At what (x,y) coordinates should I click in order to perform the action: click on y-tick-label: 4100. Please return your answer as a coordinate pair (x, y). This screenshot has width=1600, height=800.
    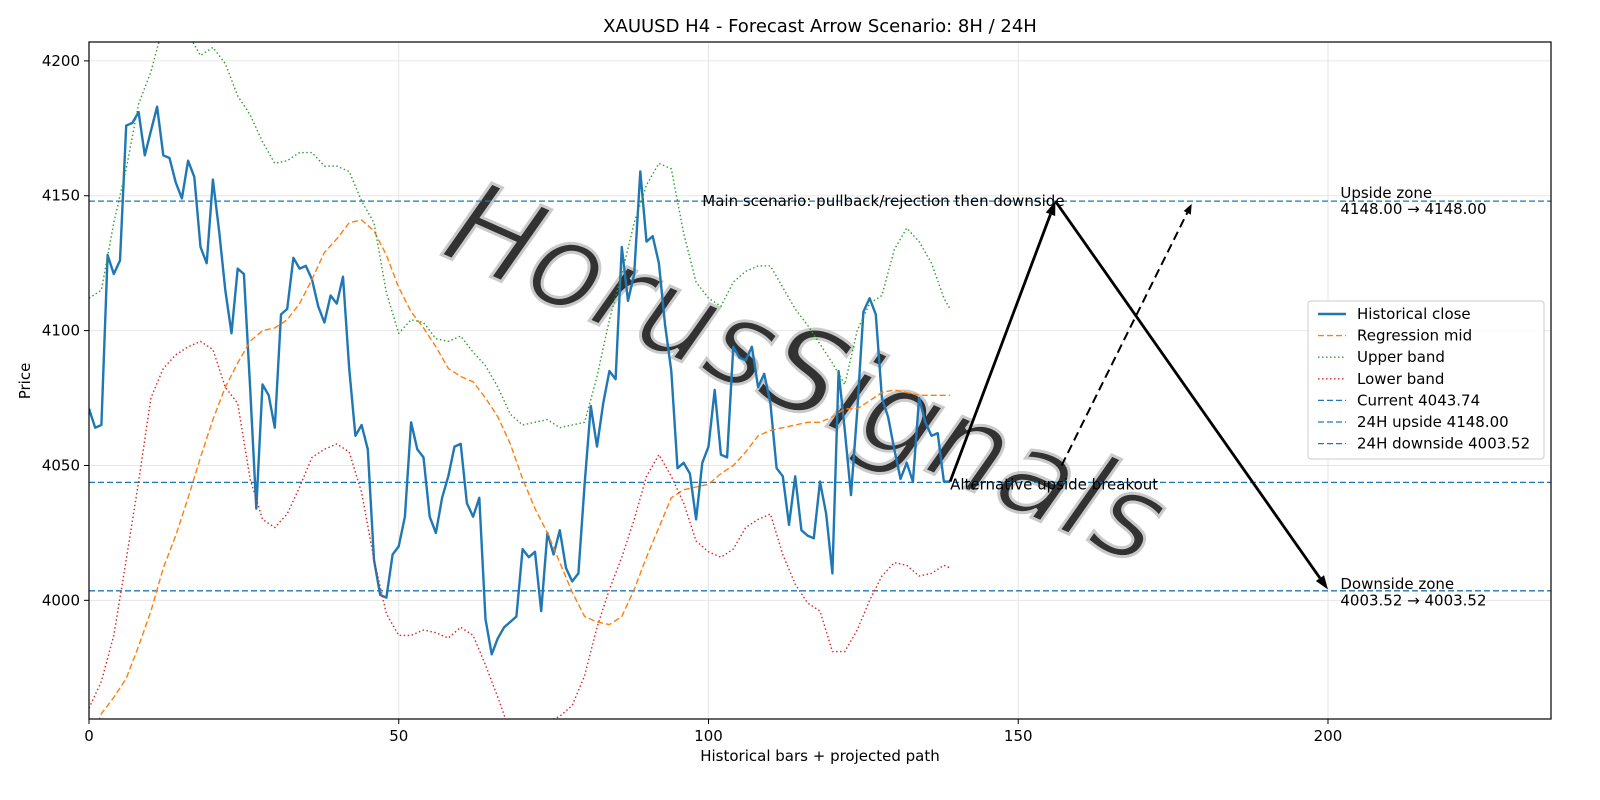
    Looking at the image, I should click on (61, 331).